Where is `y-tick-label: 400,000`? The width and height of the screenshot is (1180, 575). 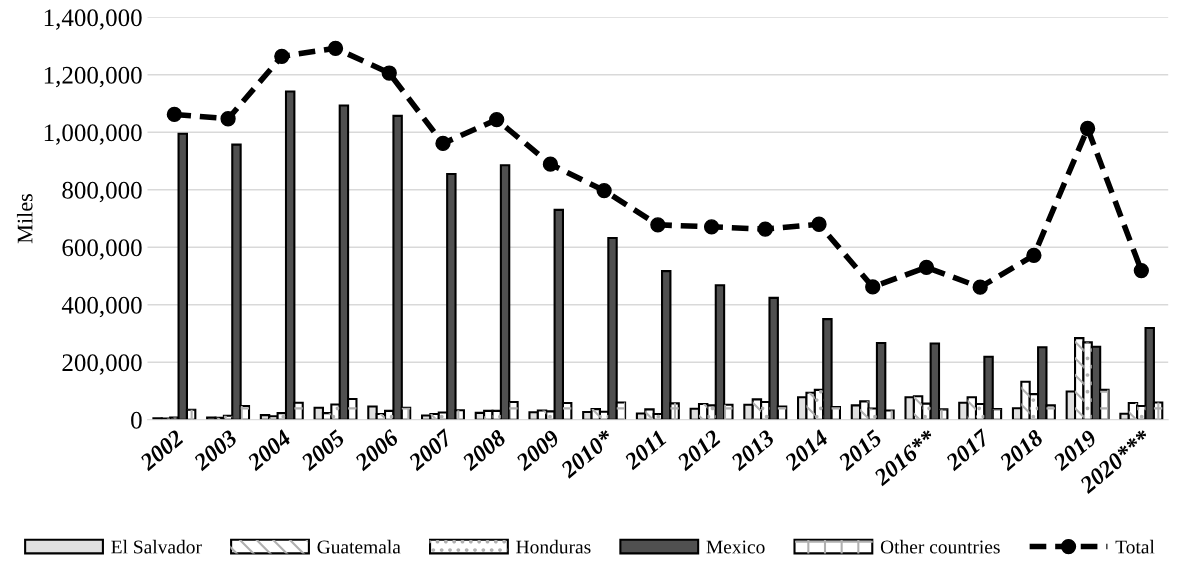 y-tick-label: 400,000 is located at coordinates (101, 307).